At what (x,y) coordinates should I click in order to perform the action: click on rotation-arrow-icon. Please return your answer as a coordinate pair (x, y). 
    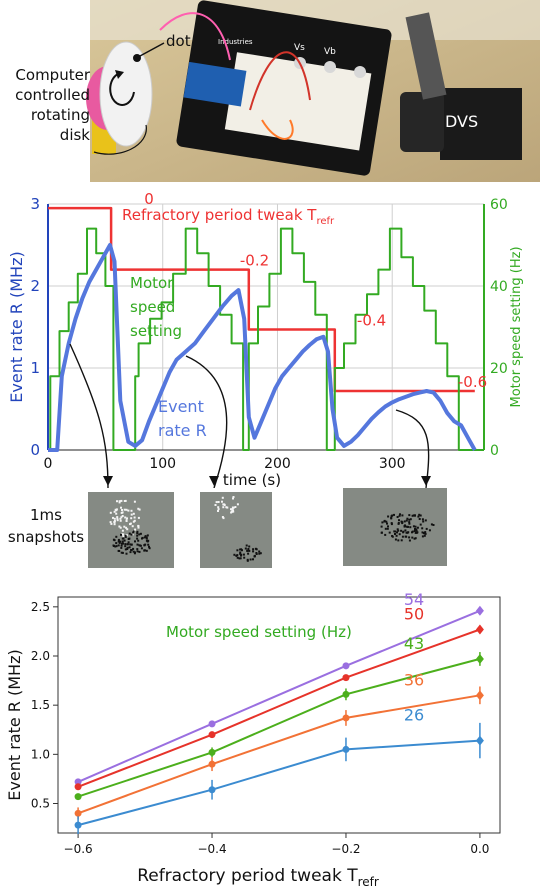
    Looking at the image, I should click on (122, 89).